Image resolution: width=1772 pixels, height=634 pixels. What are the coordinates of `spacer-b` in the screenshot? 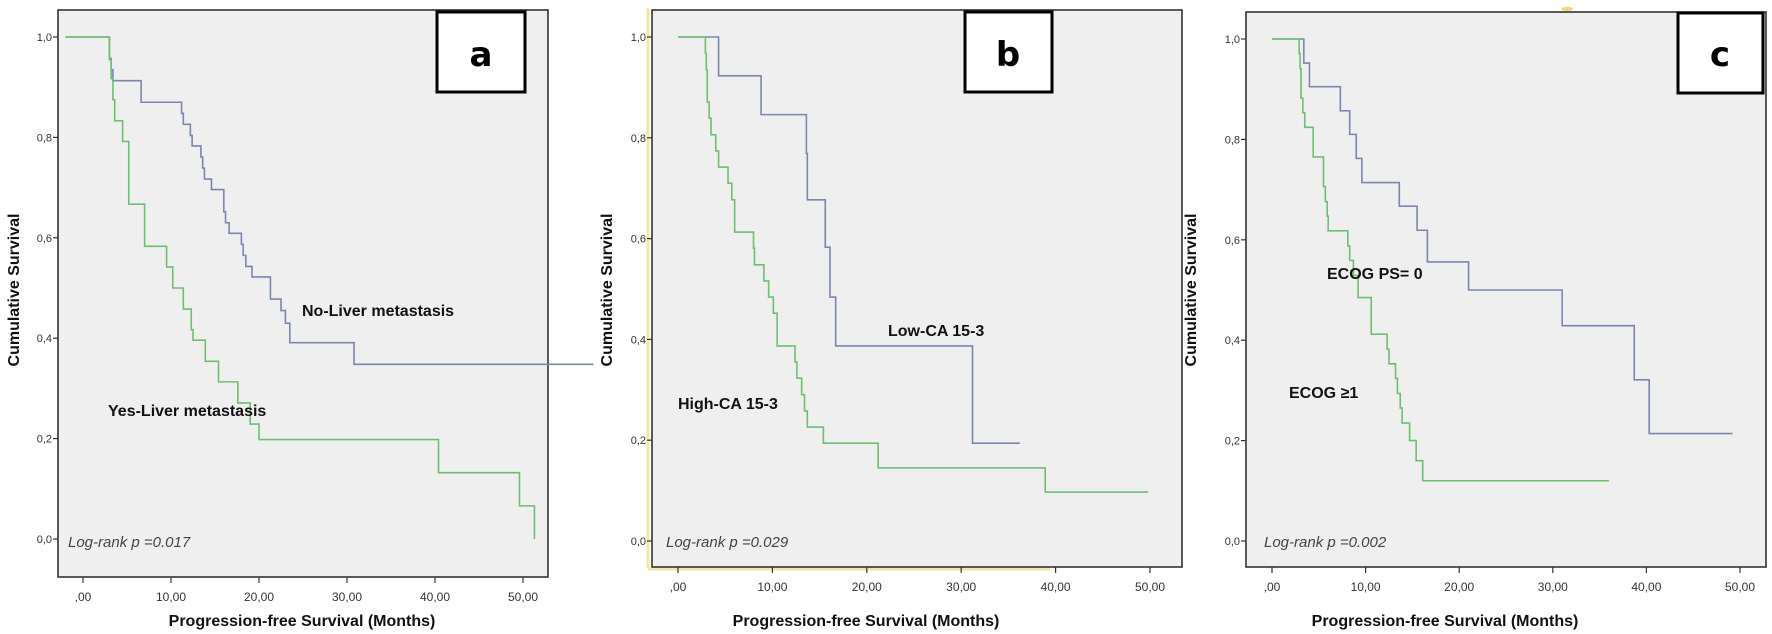 It's located at (810, 7).